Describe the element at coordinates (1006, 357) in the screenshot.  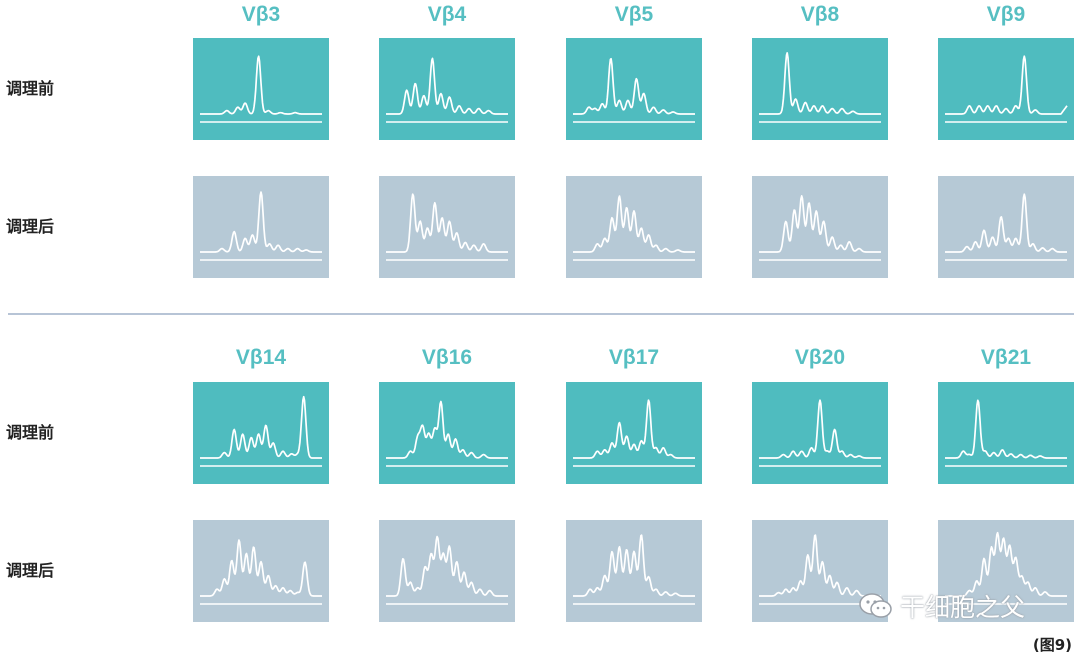
I see `column-header: Vβ21` at that location.